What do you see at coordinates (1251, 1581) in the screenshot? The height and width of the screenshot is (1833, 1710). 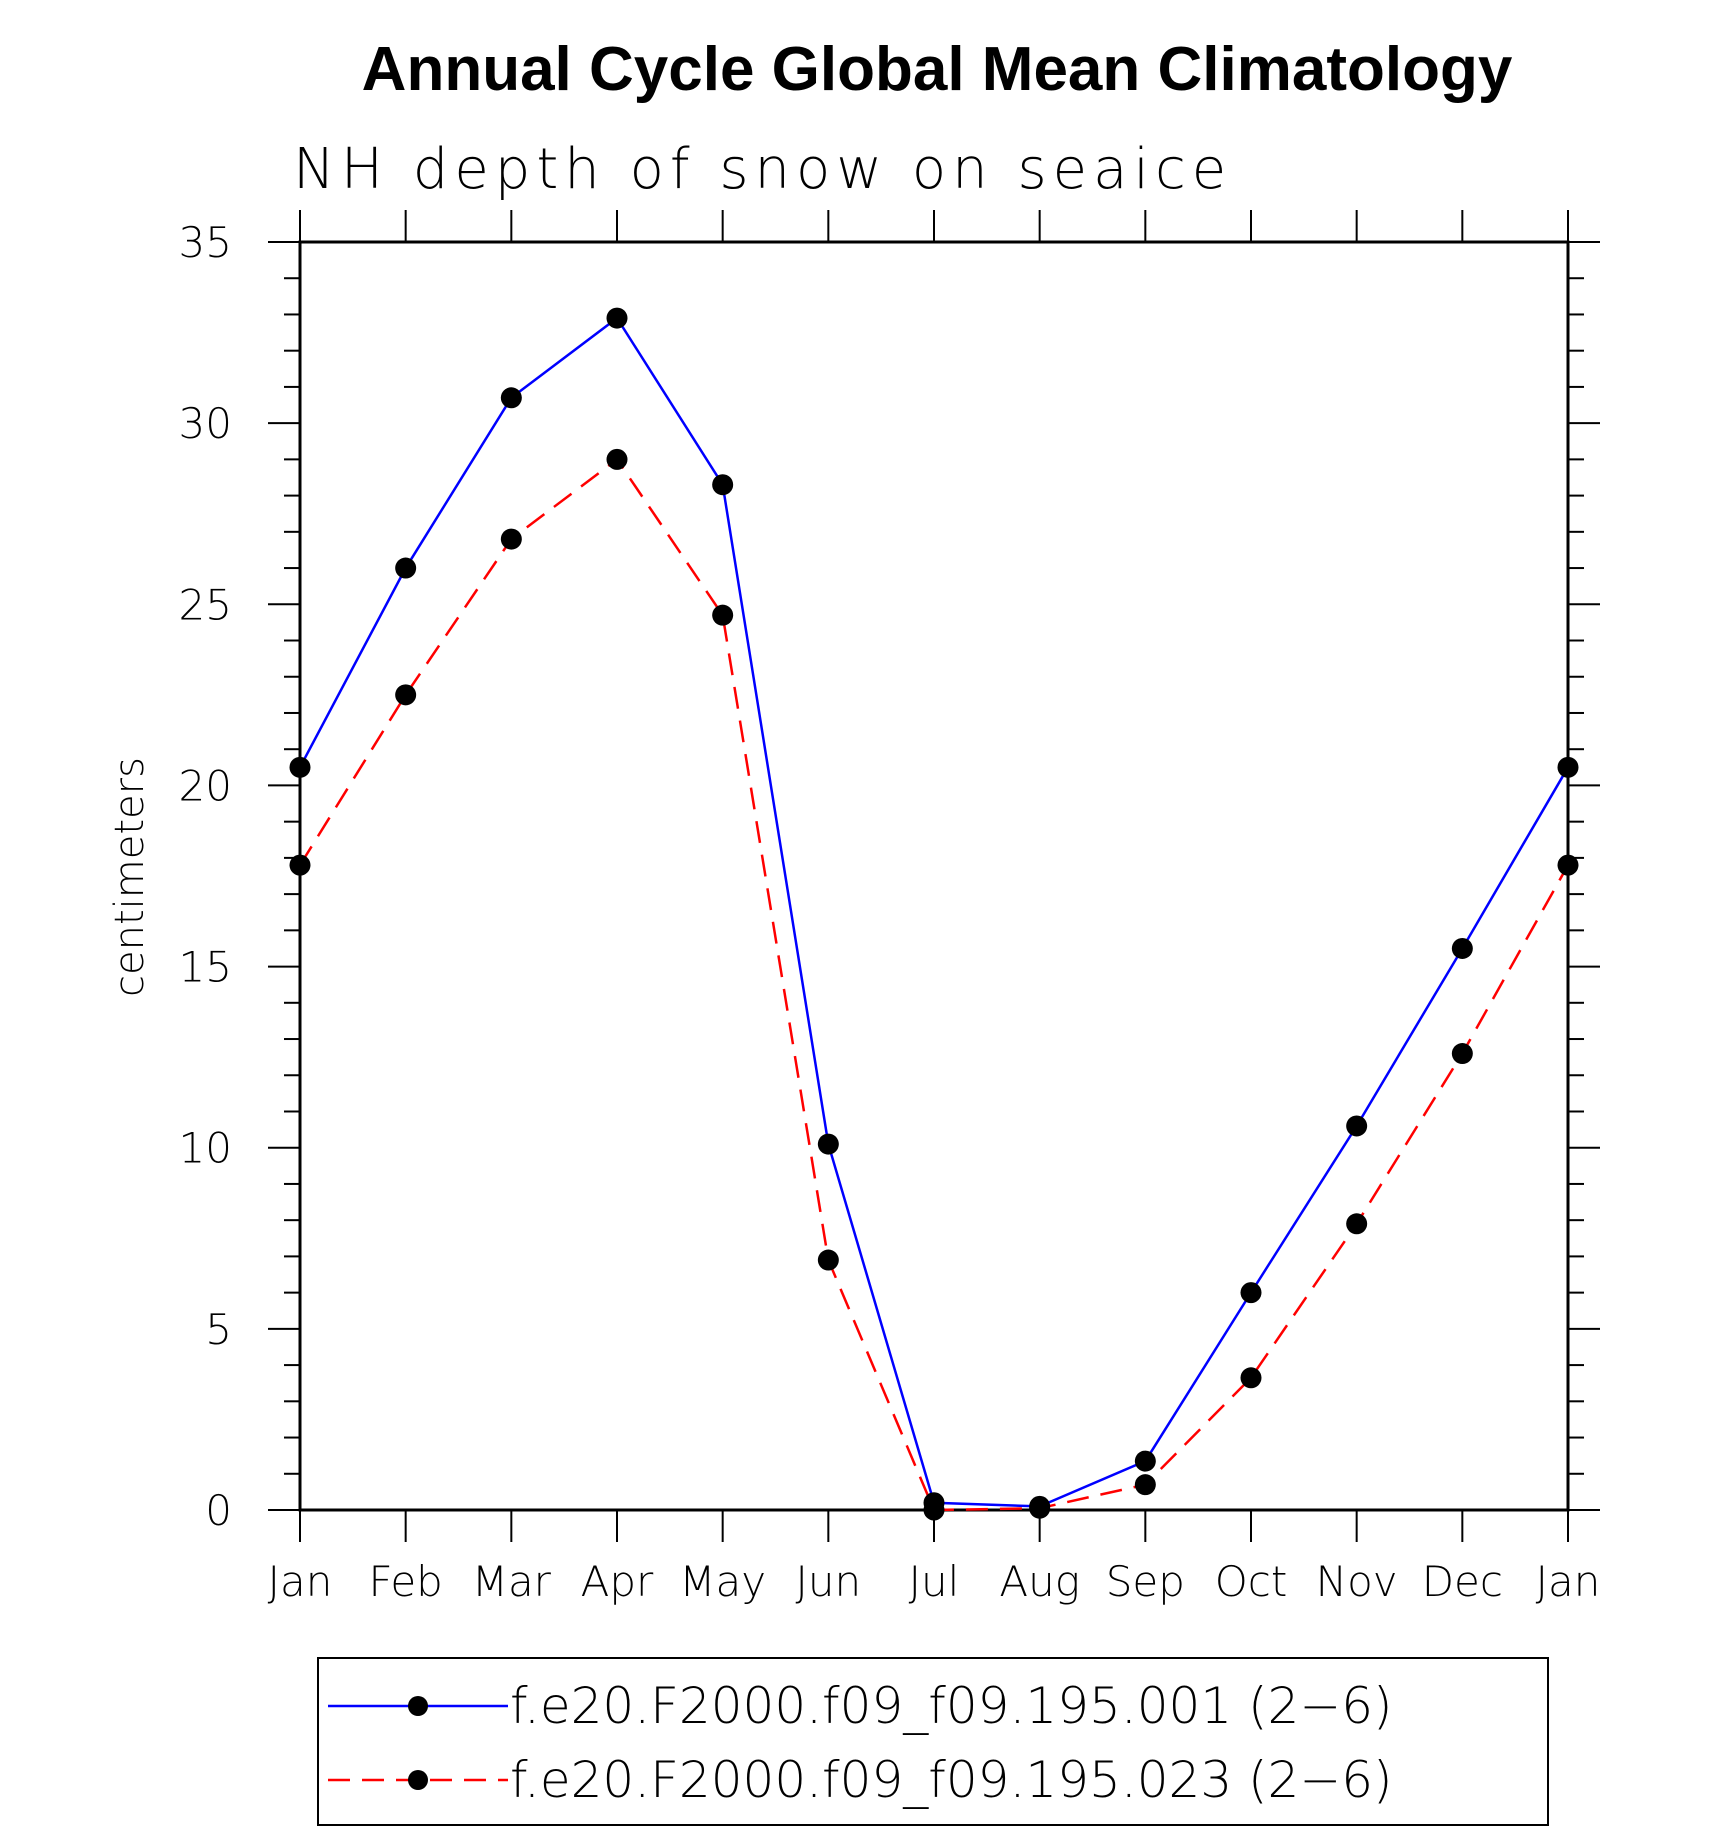 I see `x-tick-label: Oct` at bounding box center [1251, 1581].